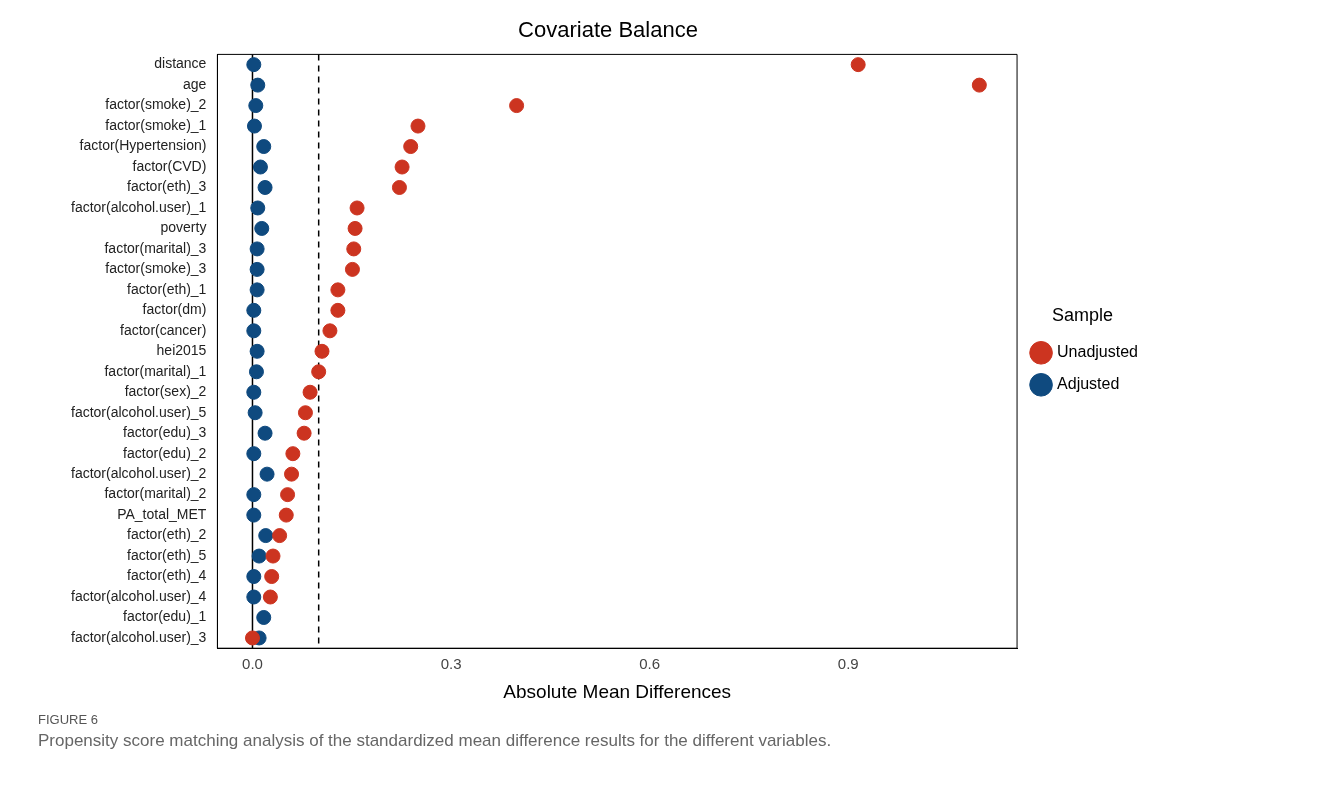  I want to click on y-tick-label: PA_total_MET, so click(162, 513).